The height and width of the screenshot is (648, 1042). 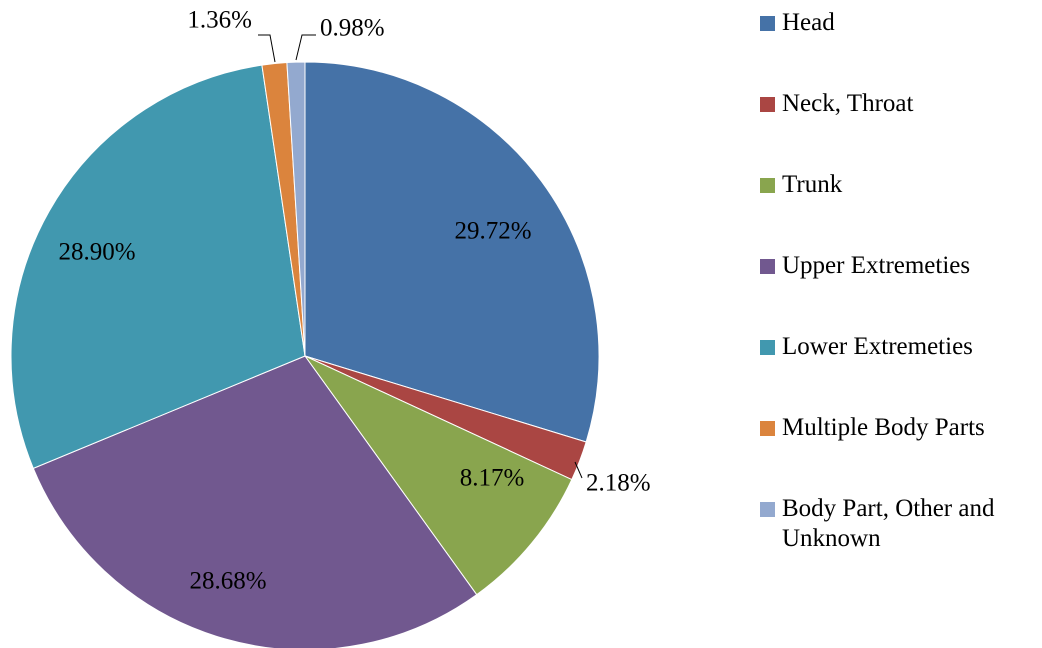 I want to click on data-label: 28.68%, so click(x=227, y=581).